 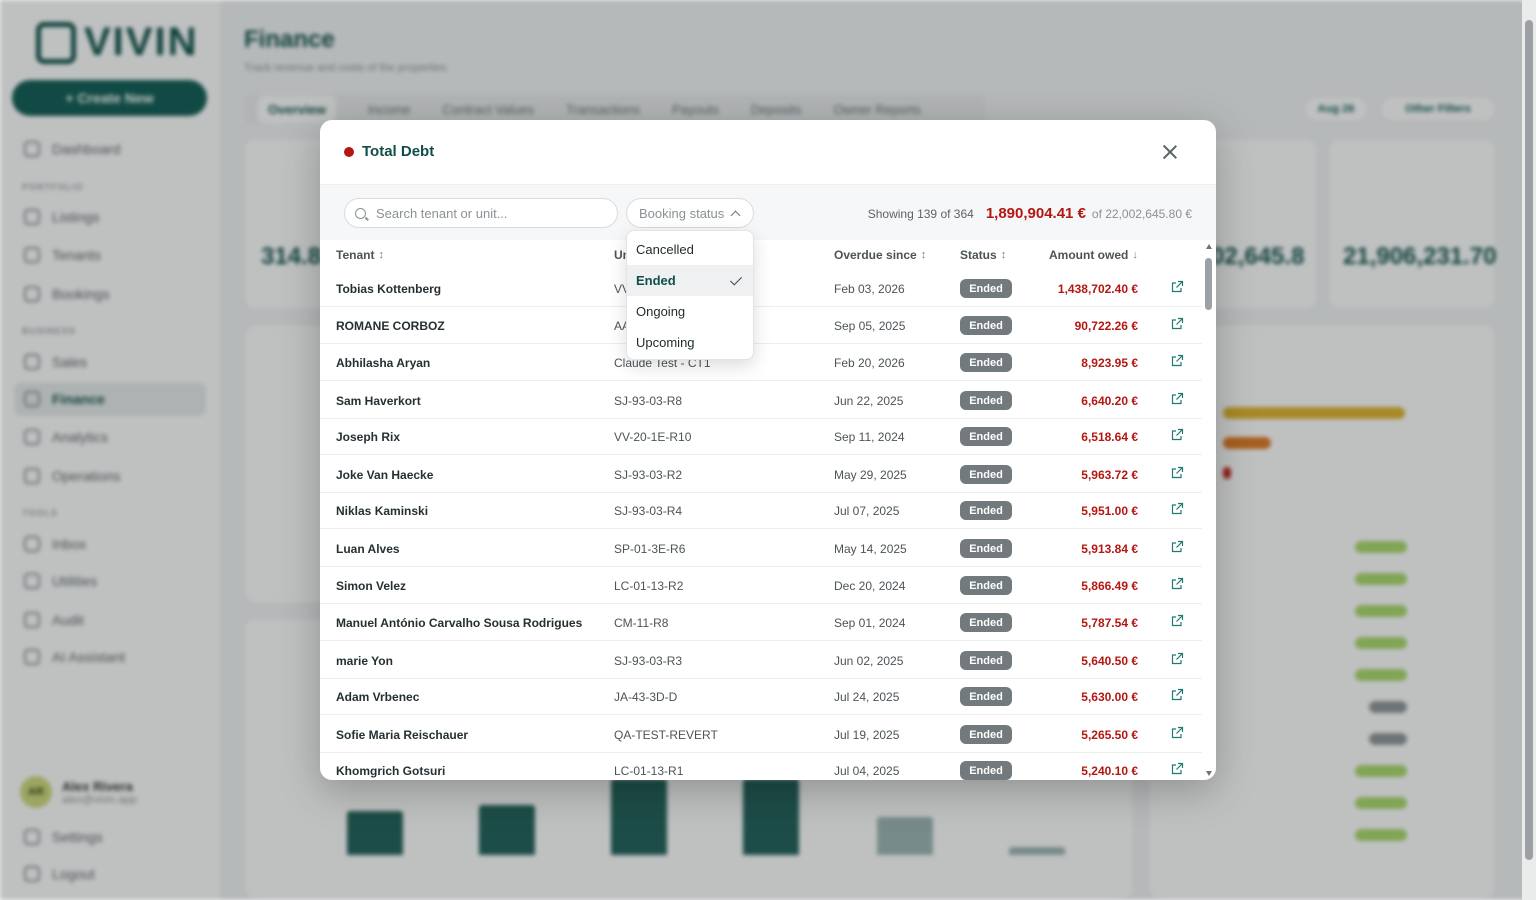 What do you see at coordinates (390, 326) in the screenshot?
I see `tenant-name: ROMANE CORBOZ` at bounding box center [390, 326].